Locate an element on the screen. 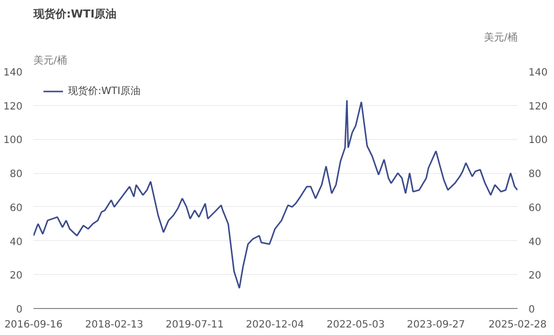 This screenshot has width=554, height=335. y-tick-label: 40 is located at coordinates (16, 242).